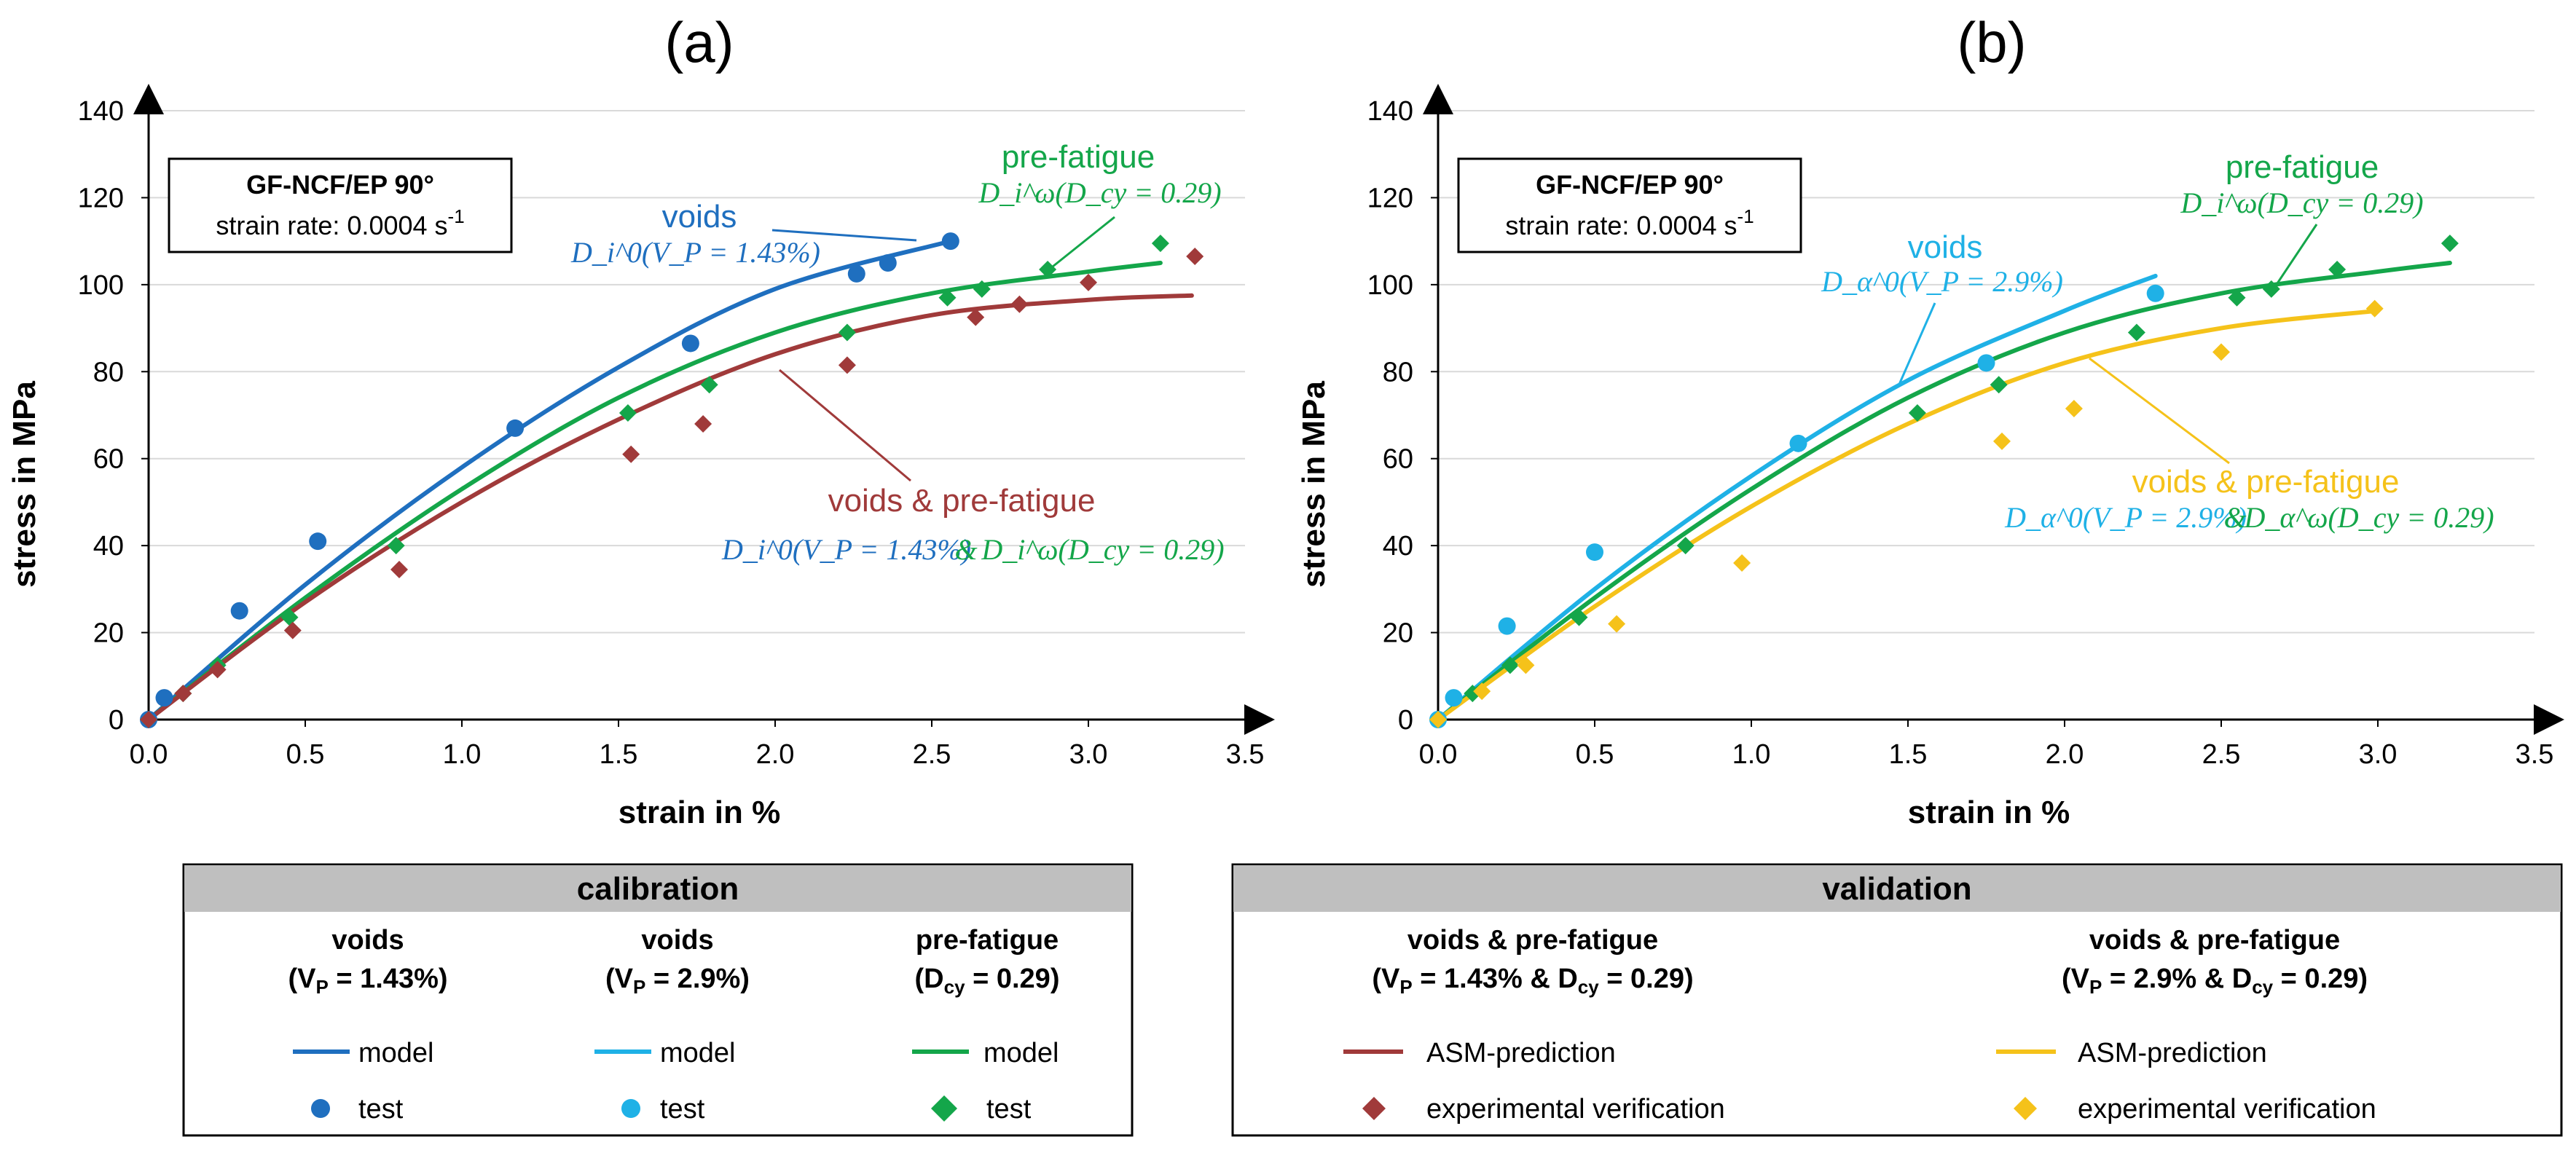 This screenshot has width=2576, height=1150. I want to click on strain-rate-text-a: strain rate: 0.0004 s, so click(331, 225).